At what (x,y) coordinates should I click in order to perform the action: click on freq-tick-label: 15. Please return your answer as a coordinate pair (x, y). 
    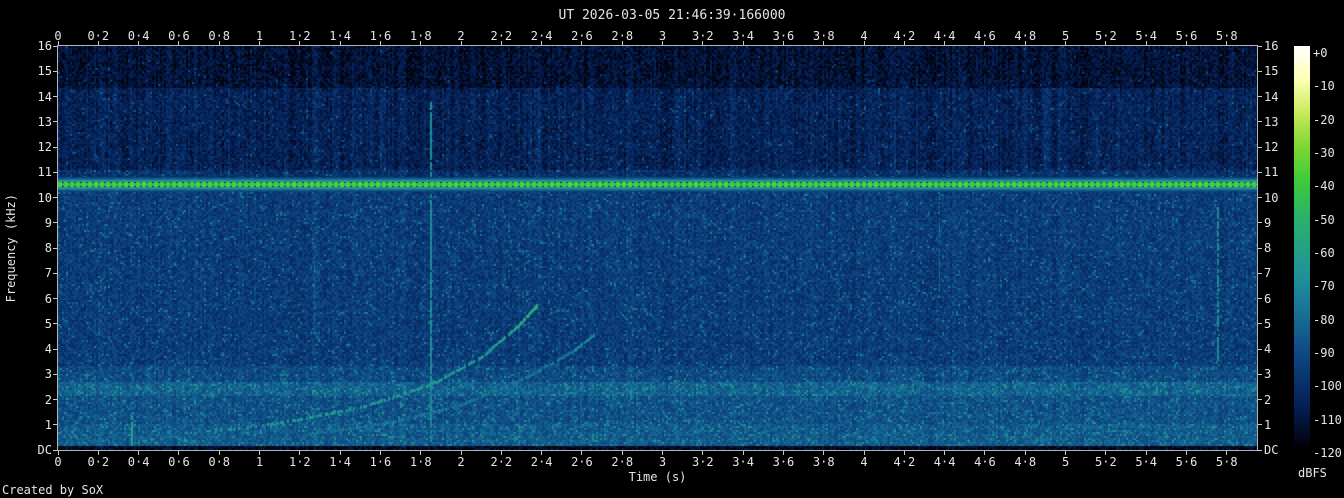
    Looking at the image, I should click on (44, 71).